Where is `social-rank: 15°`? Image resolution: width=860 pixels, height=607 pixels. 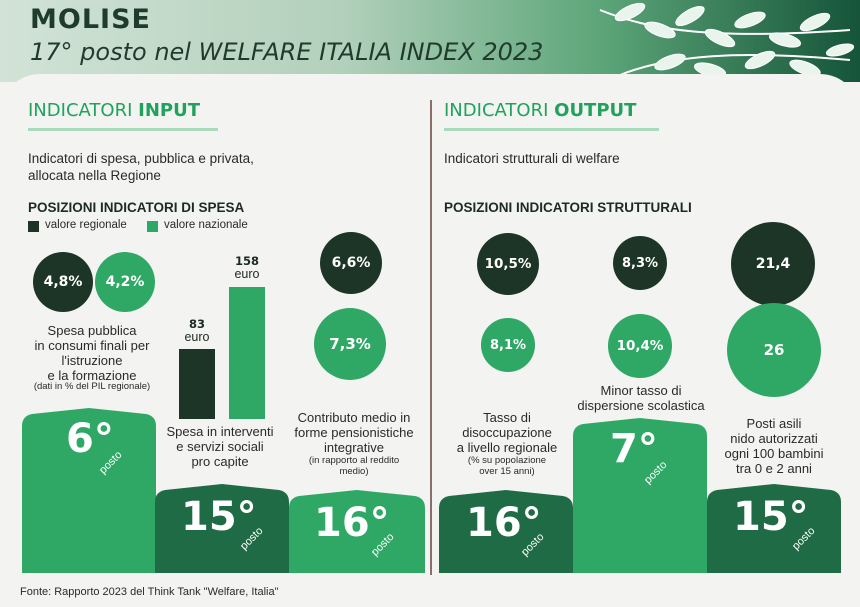 social-rank: 15° is located at coordinates (219, 517).